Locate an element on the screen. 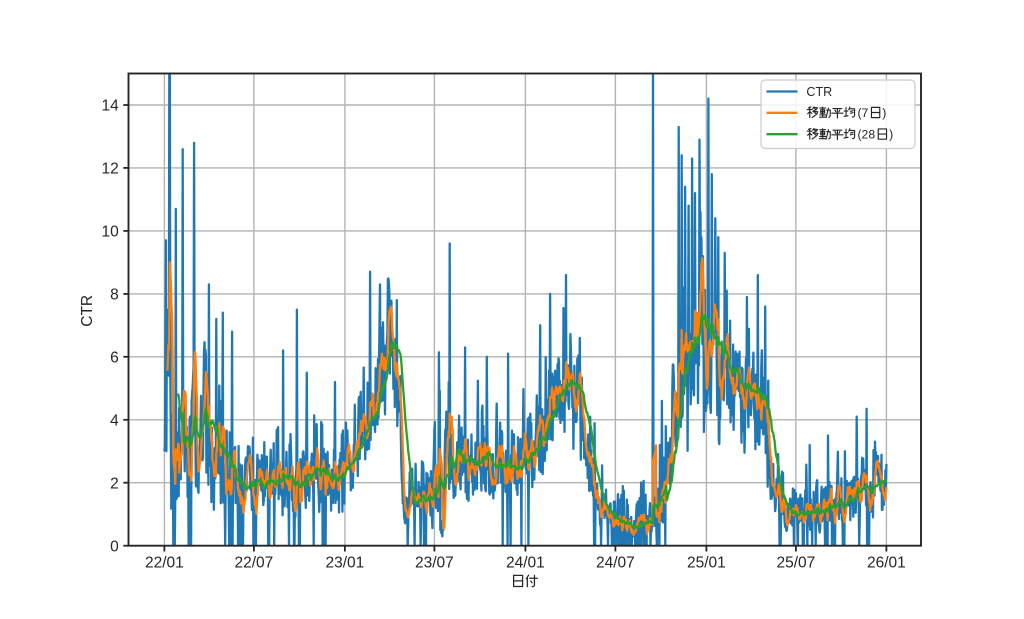  svg-text: 23/01 is located at coordinates (345, 562).